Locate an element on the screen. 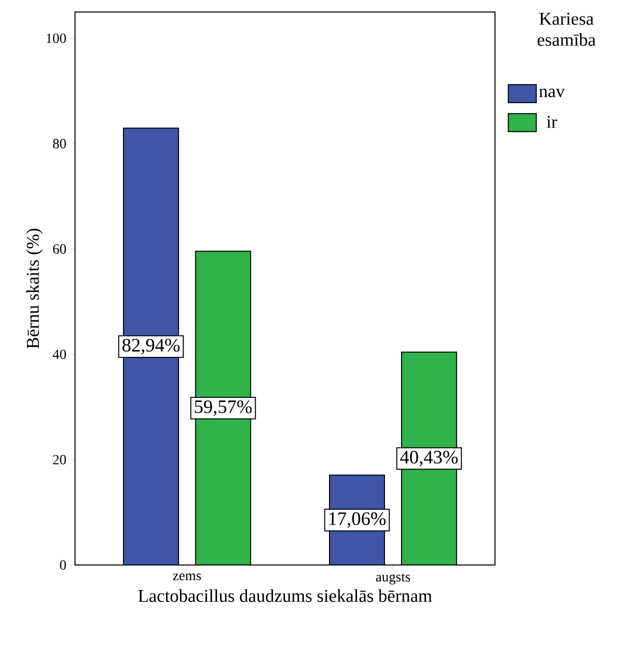 This screenshot has width=617, height=646. data-label: 59,57% is located at coordinates (223, 408).